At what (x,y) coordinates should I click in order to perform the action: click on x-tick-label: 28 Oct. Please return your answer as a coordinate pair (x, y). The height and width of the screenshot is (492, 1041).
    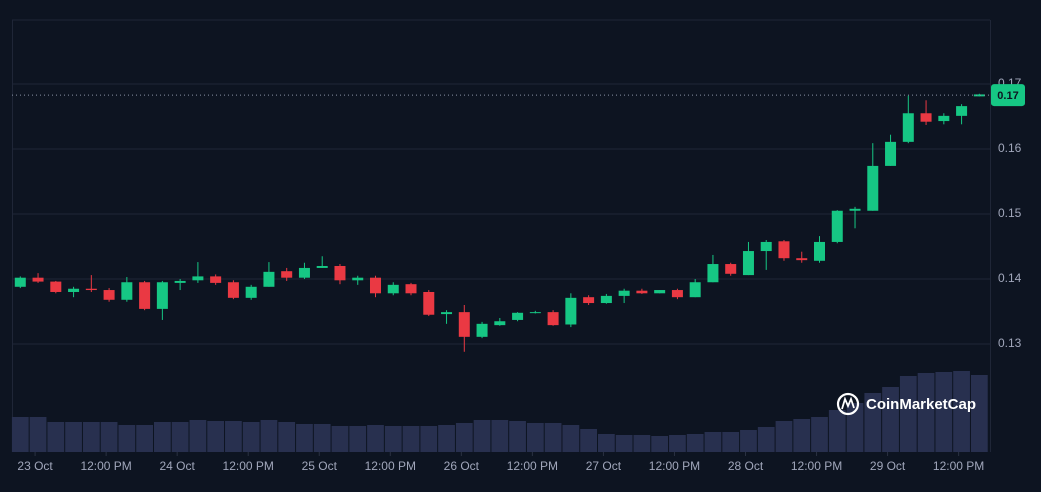
    Looking at the image, I should click on (746, 466).